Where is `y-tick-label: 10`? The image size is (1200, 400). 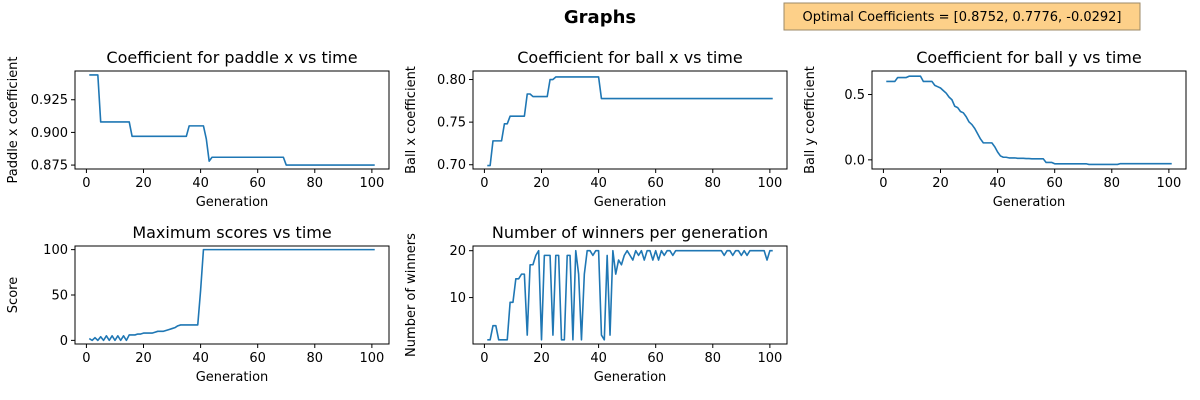
y-tick-label: 10 is located at coordinates (457, 298).